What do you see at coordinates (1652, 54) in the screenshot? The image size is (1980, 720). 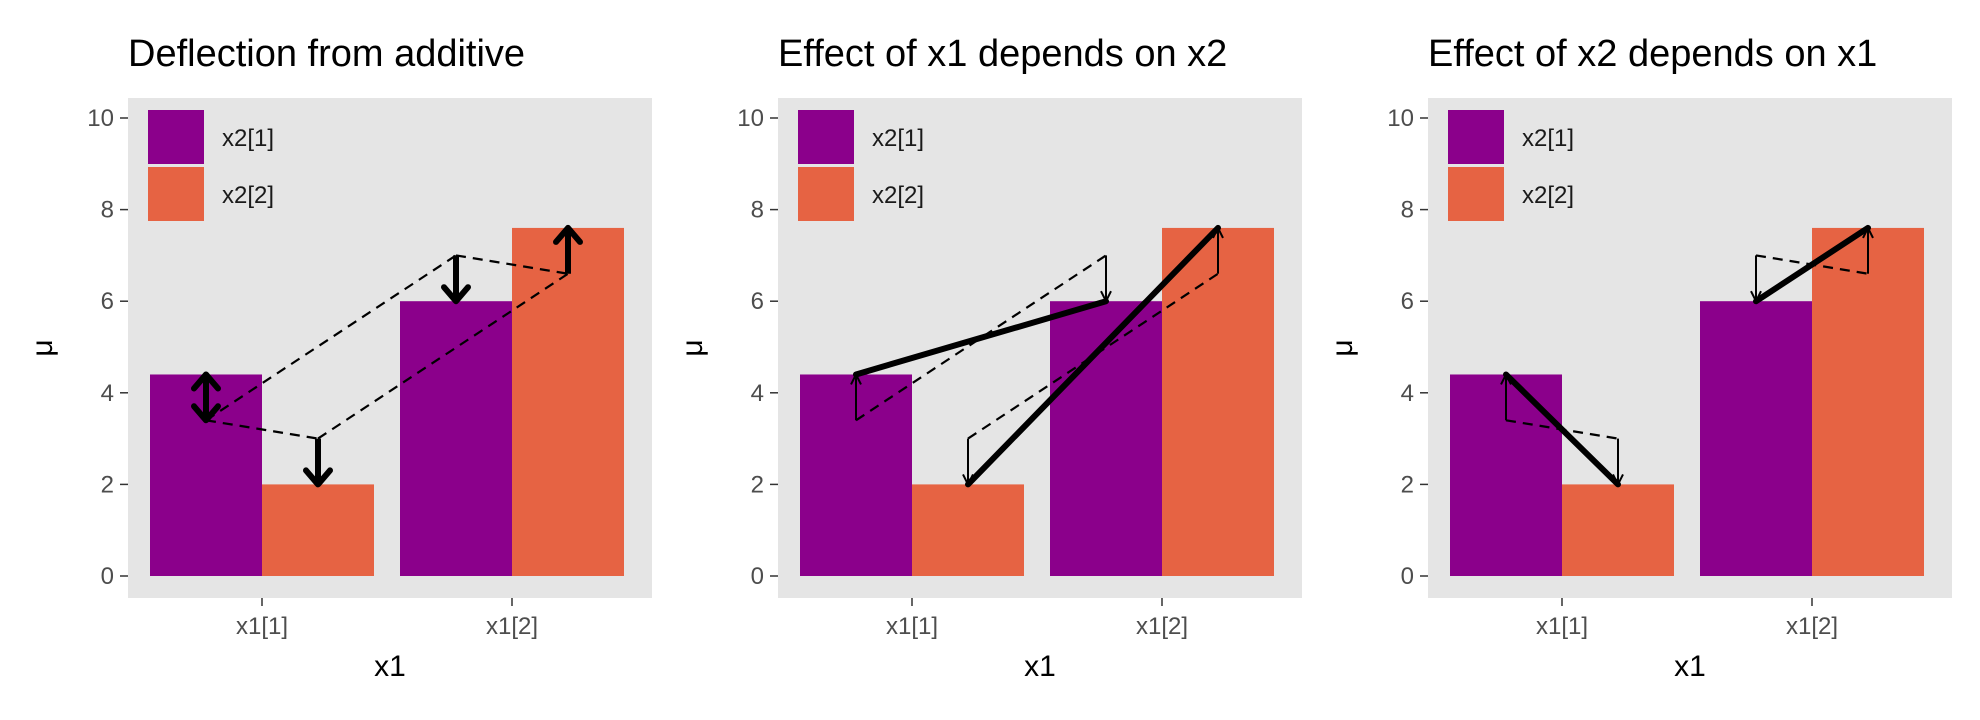 I see `chart-title: Effect of x2 depends on x1` at bounding box center [1652, 54].